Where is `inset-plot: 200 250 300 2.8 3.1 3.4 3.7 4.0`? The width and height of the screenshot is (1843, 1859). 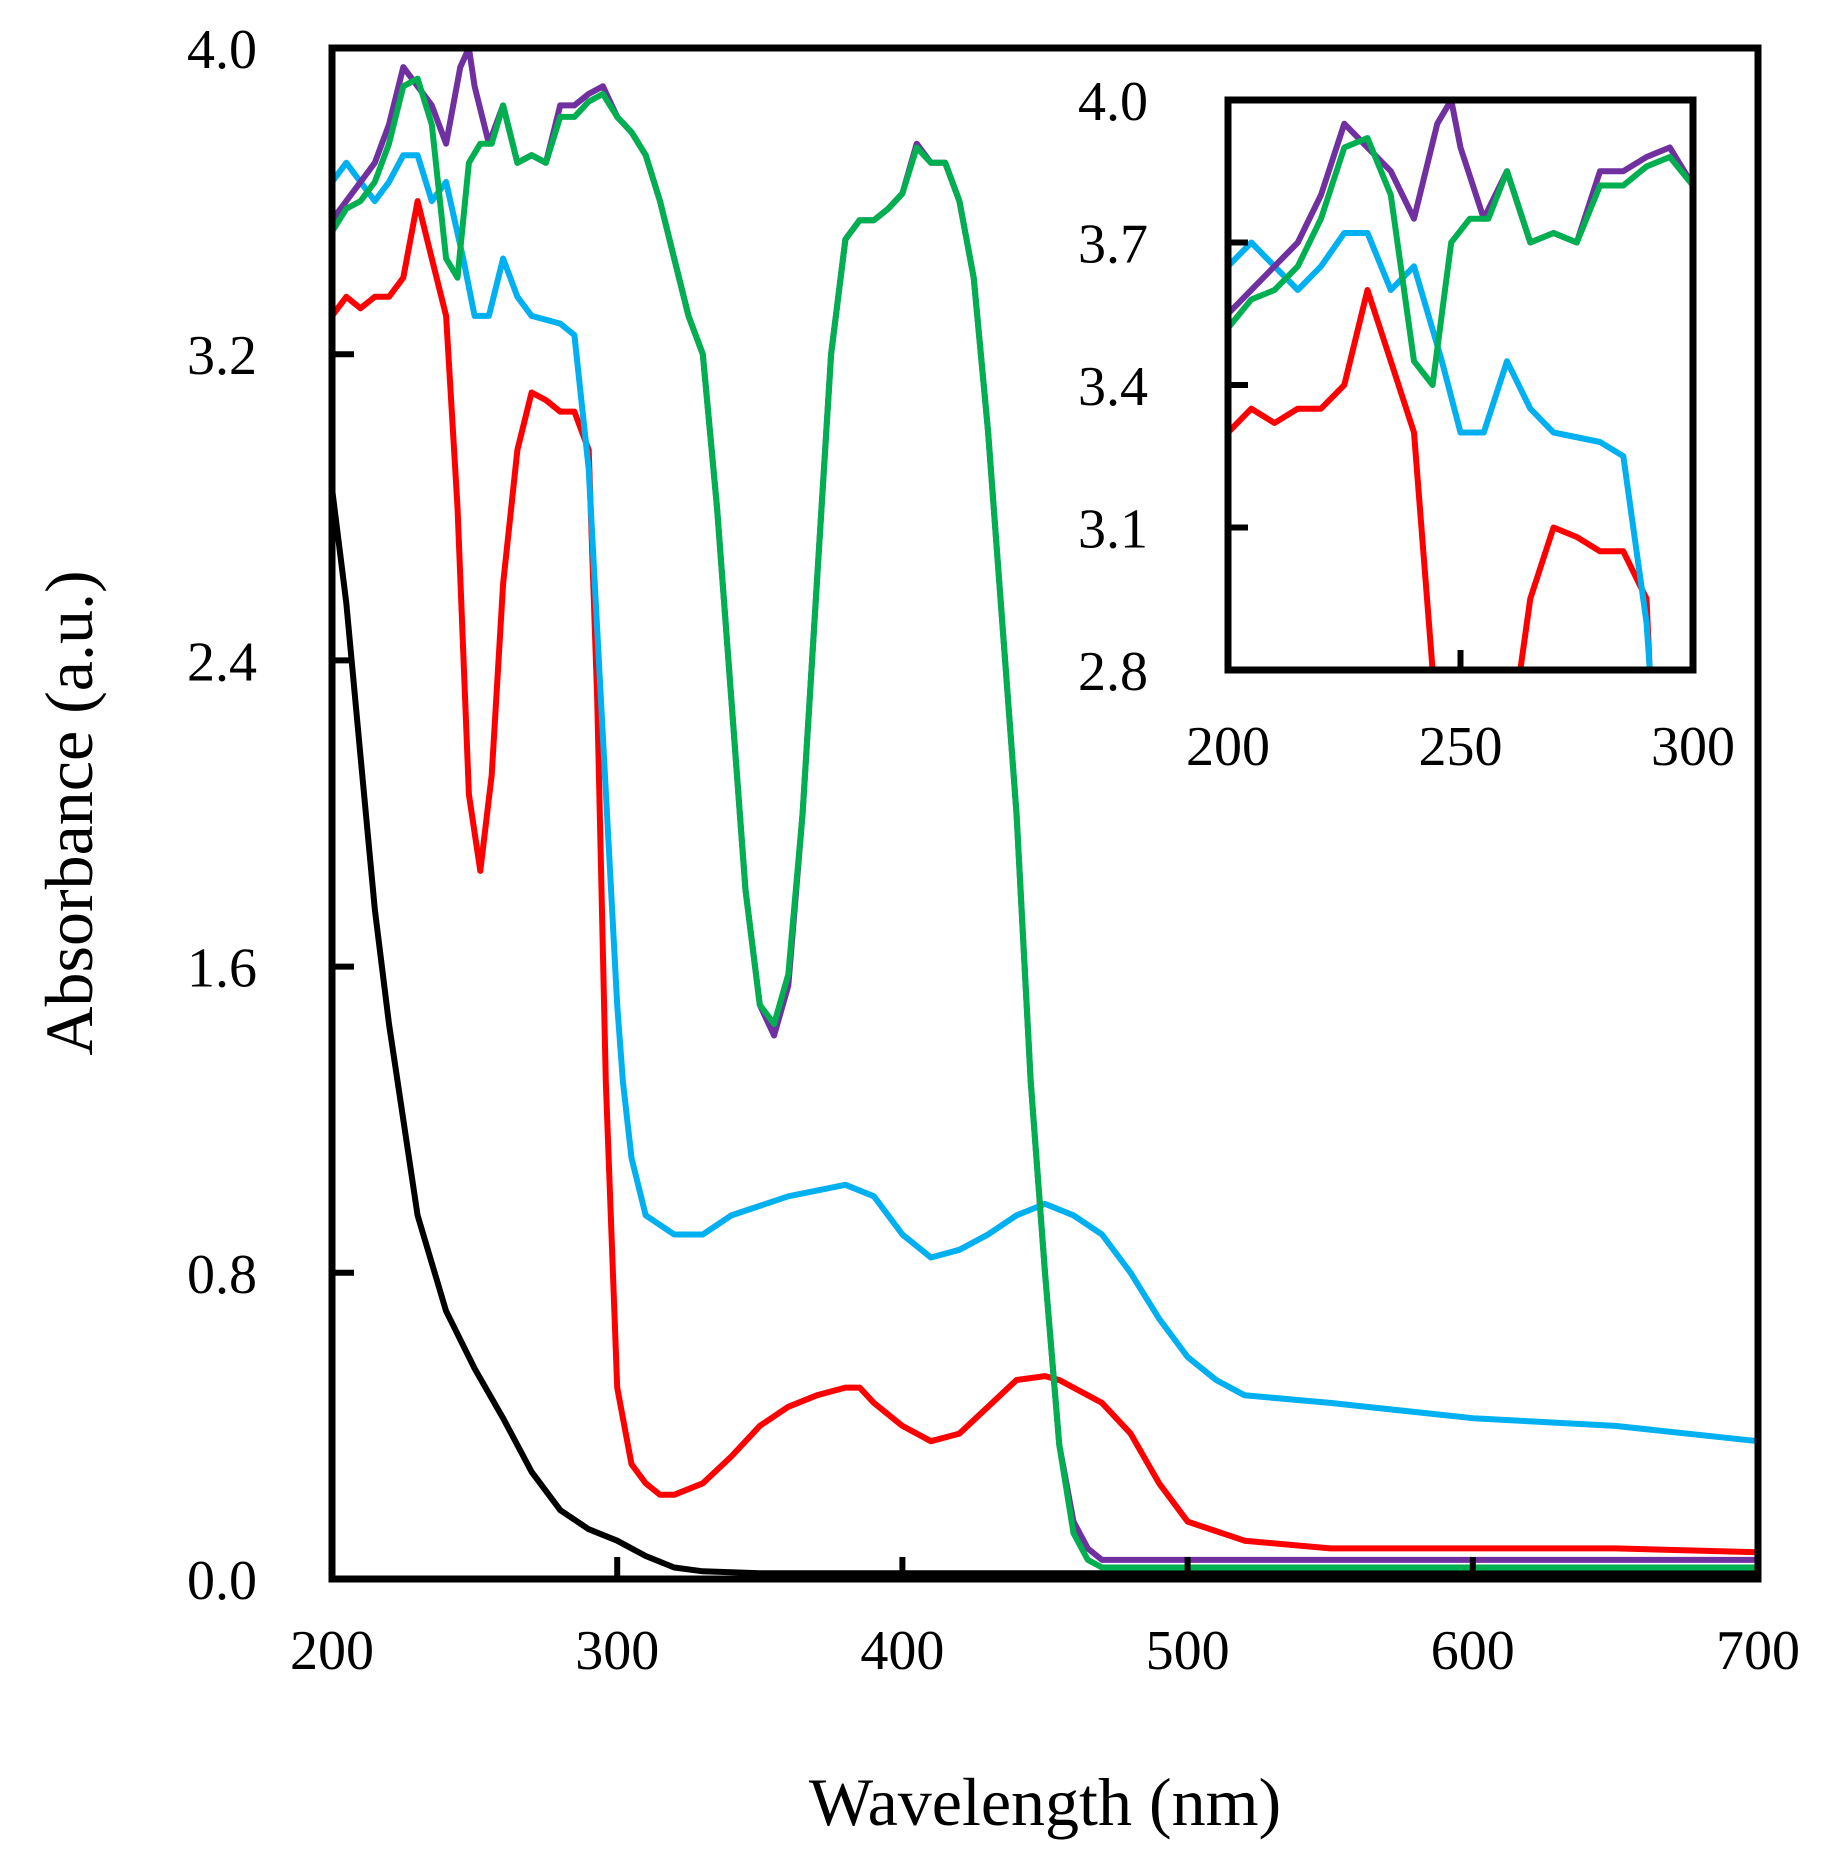 inset-plot: 200 250 300 2.8 3.1 3.4 3.7 4.0 is located at coordinates (1406, 424).